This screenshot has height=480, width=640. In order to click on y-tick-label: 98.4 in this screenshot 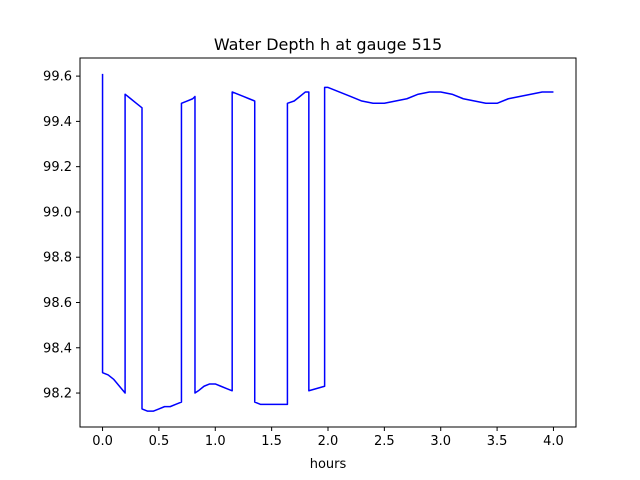, I will do `click(57, 348)`.